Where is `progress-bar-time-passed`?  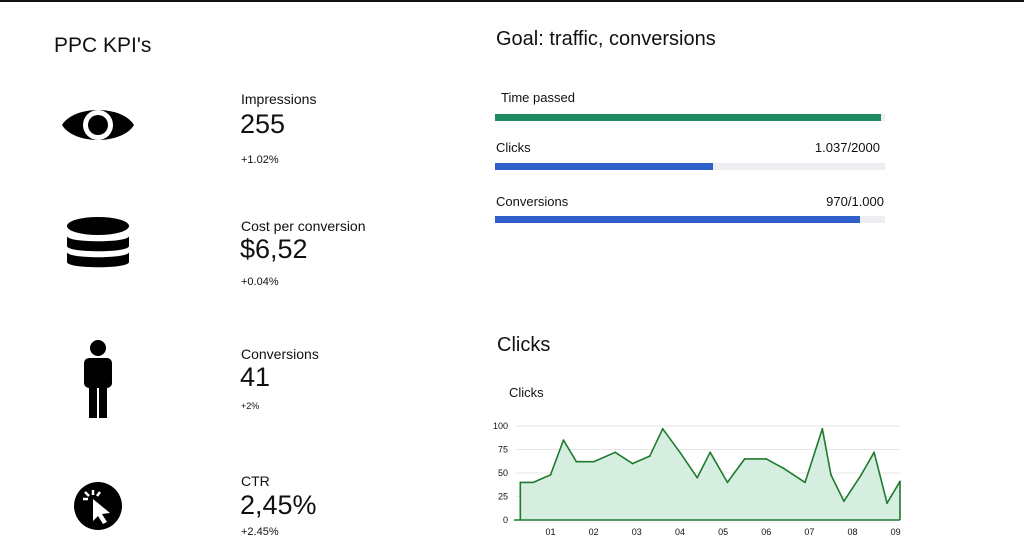 progress-bar-time-passed is located at coordinates (690, 117).